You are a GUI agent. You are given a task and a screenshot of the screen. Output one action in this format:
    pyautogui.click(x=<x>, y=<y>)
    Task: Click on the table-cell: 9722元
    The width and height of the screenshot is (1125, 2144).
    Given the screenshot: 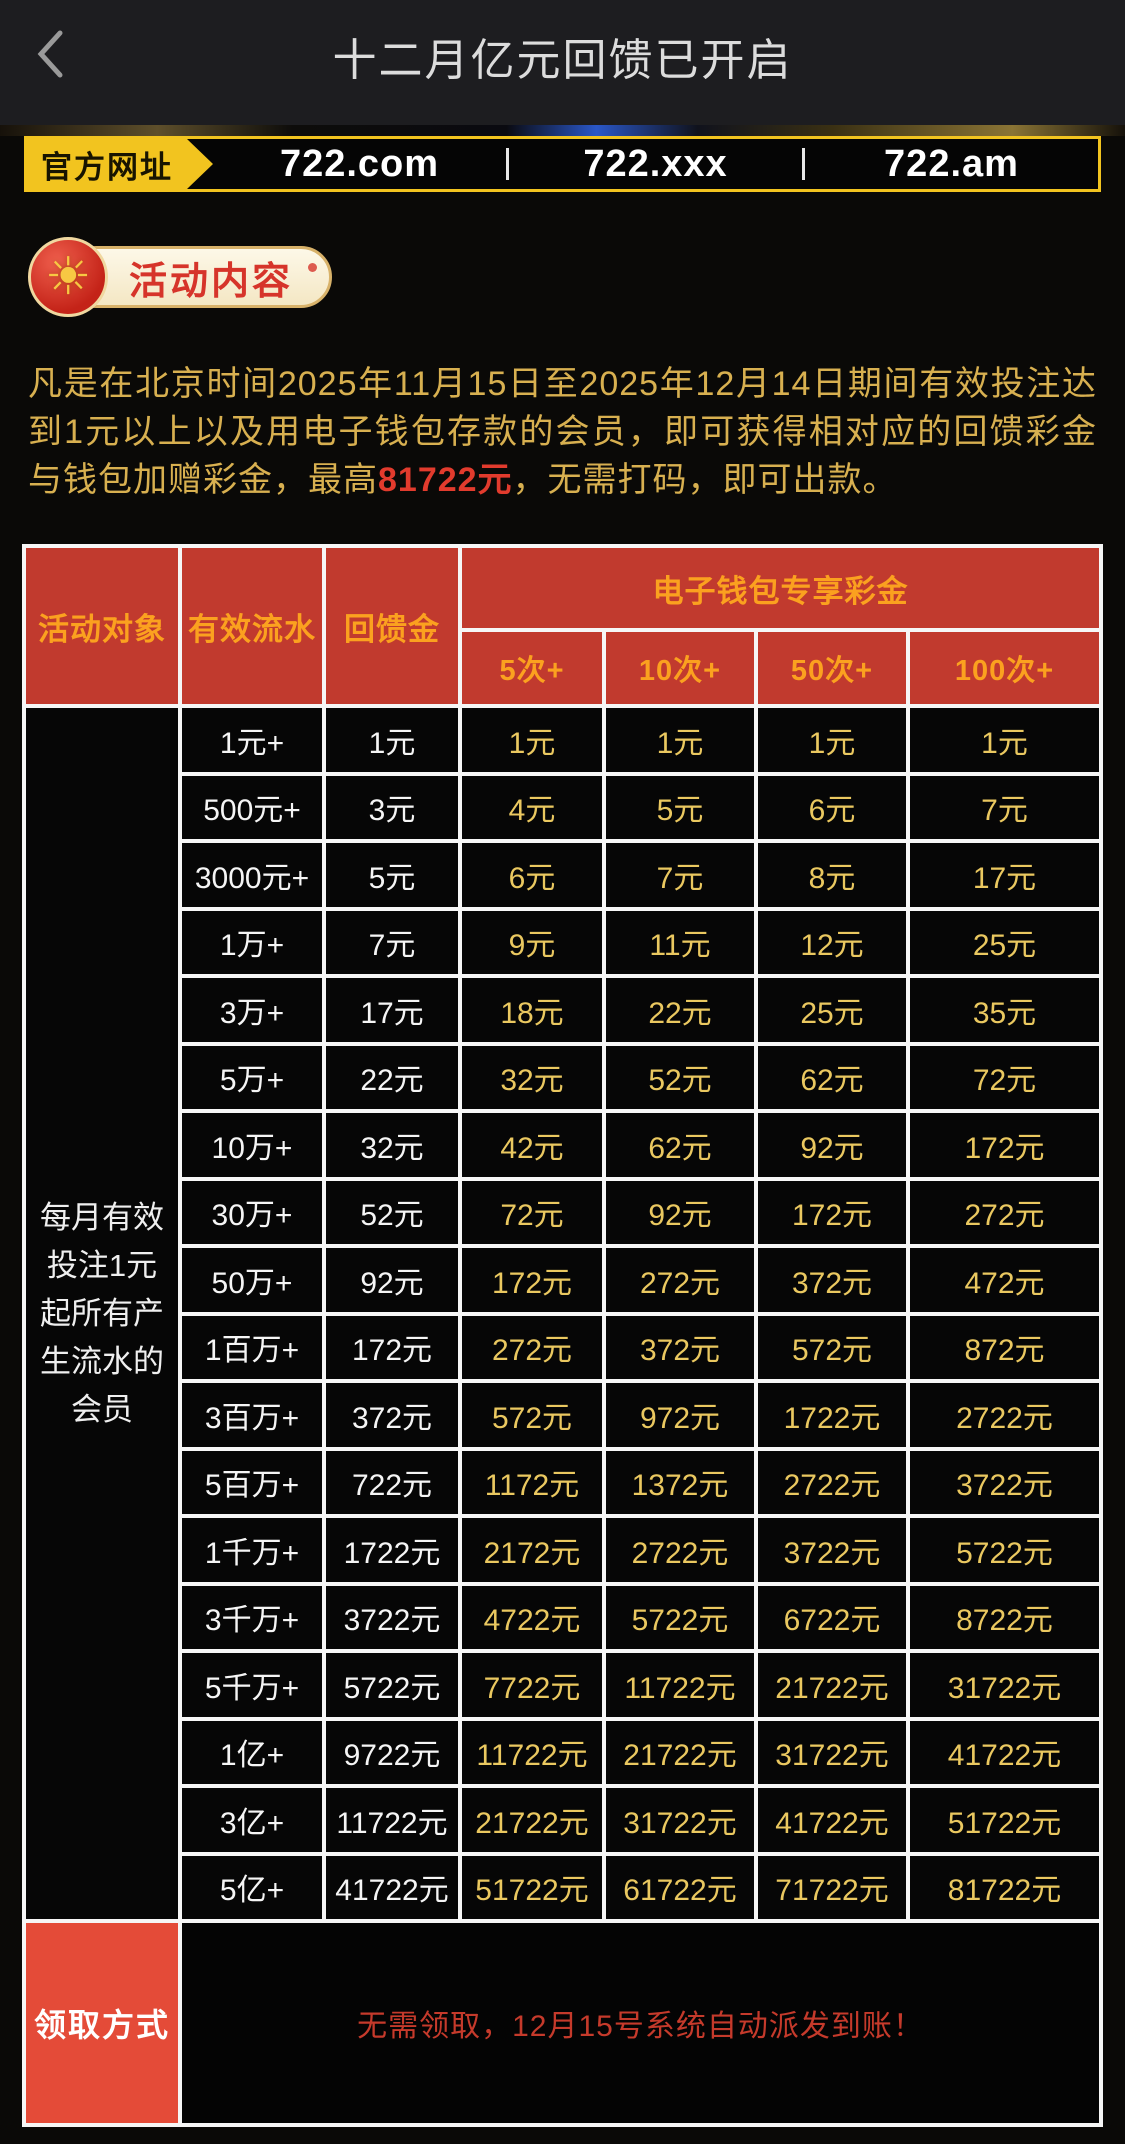 What is the action you would take?
    pyautogui.click(x=392, y=1752)
    